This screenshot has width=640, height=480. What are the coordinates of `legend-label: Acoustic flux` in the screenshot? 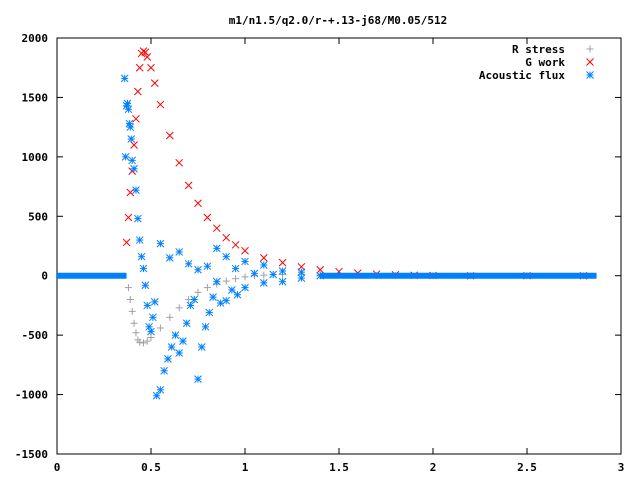 It's located at (522, 75).